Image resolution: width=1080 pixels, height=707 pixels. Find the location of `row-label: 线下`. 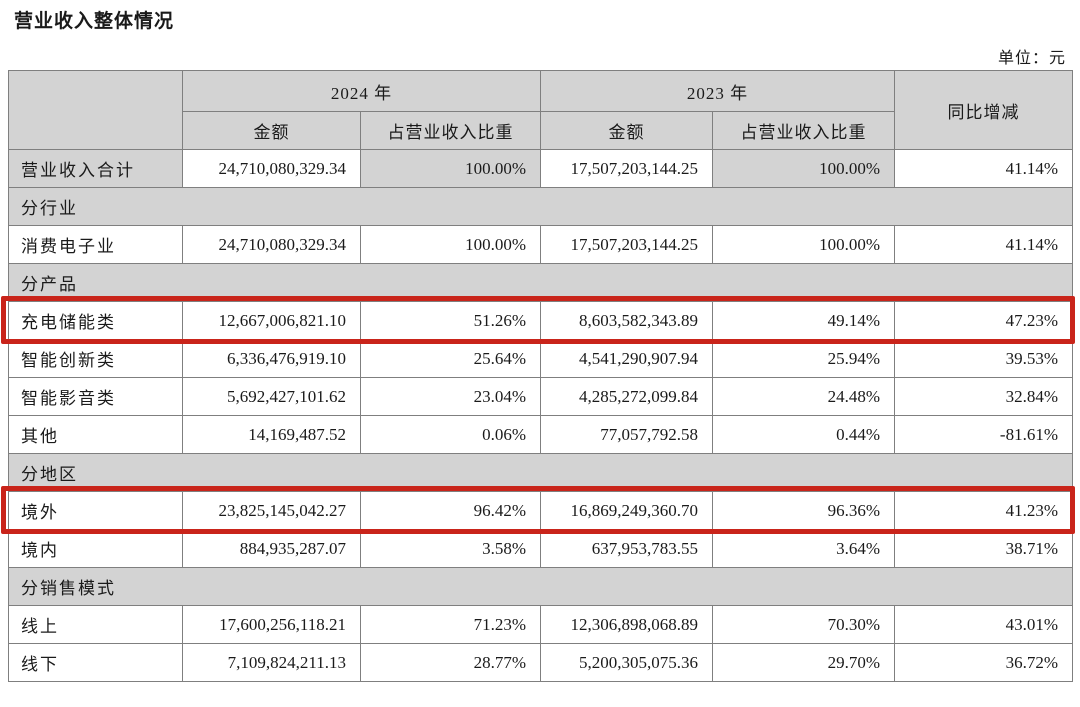

row-label: 线下 is located at coordinates (95, 662).